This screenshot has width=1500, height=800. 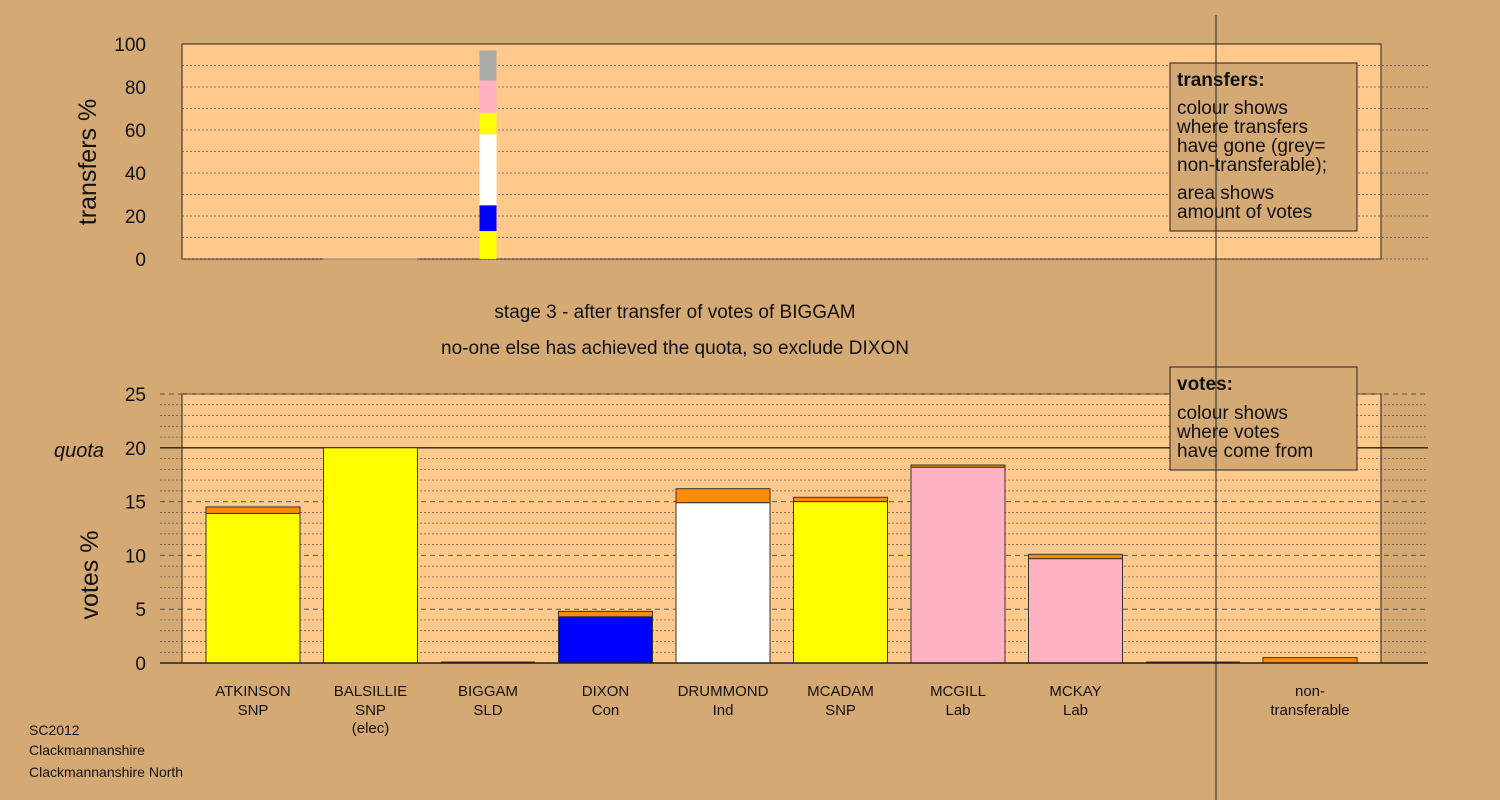 I want to click on candidate-name: MCKAY, so click(x=1075, y=691).